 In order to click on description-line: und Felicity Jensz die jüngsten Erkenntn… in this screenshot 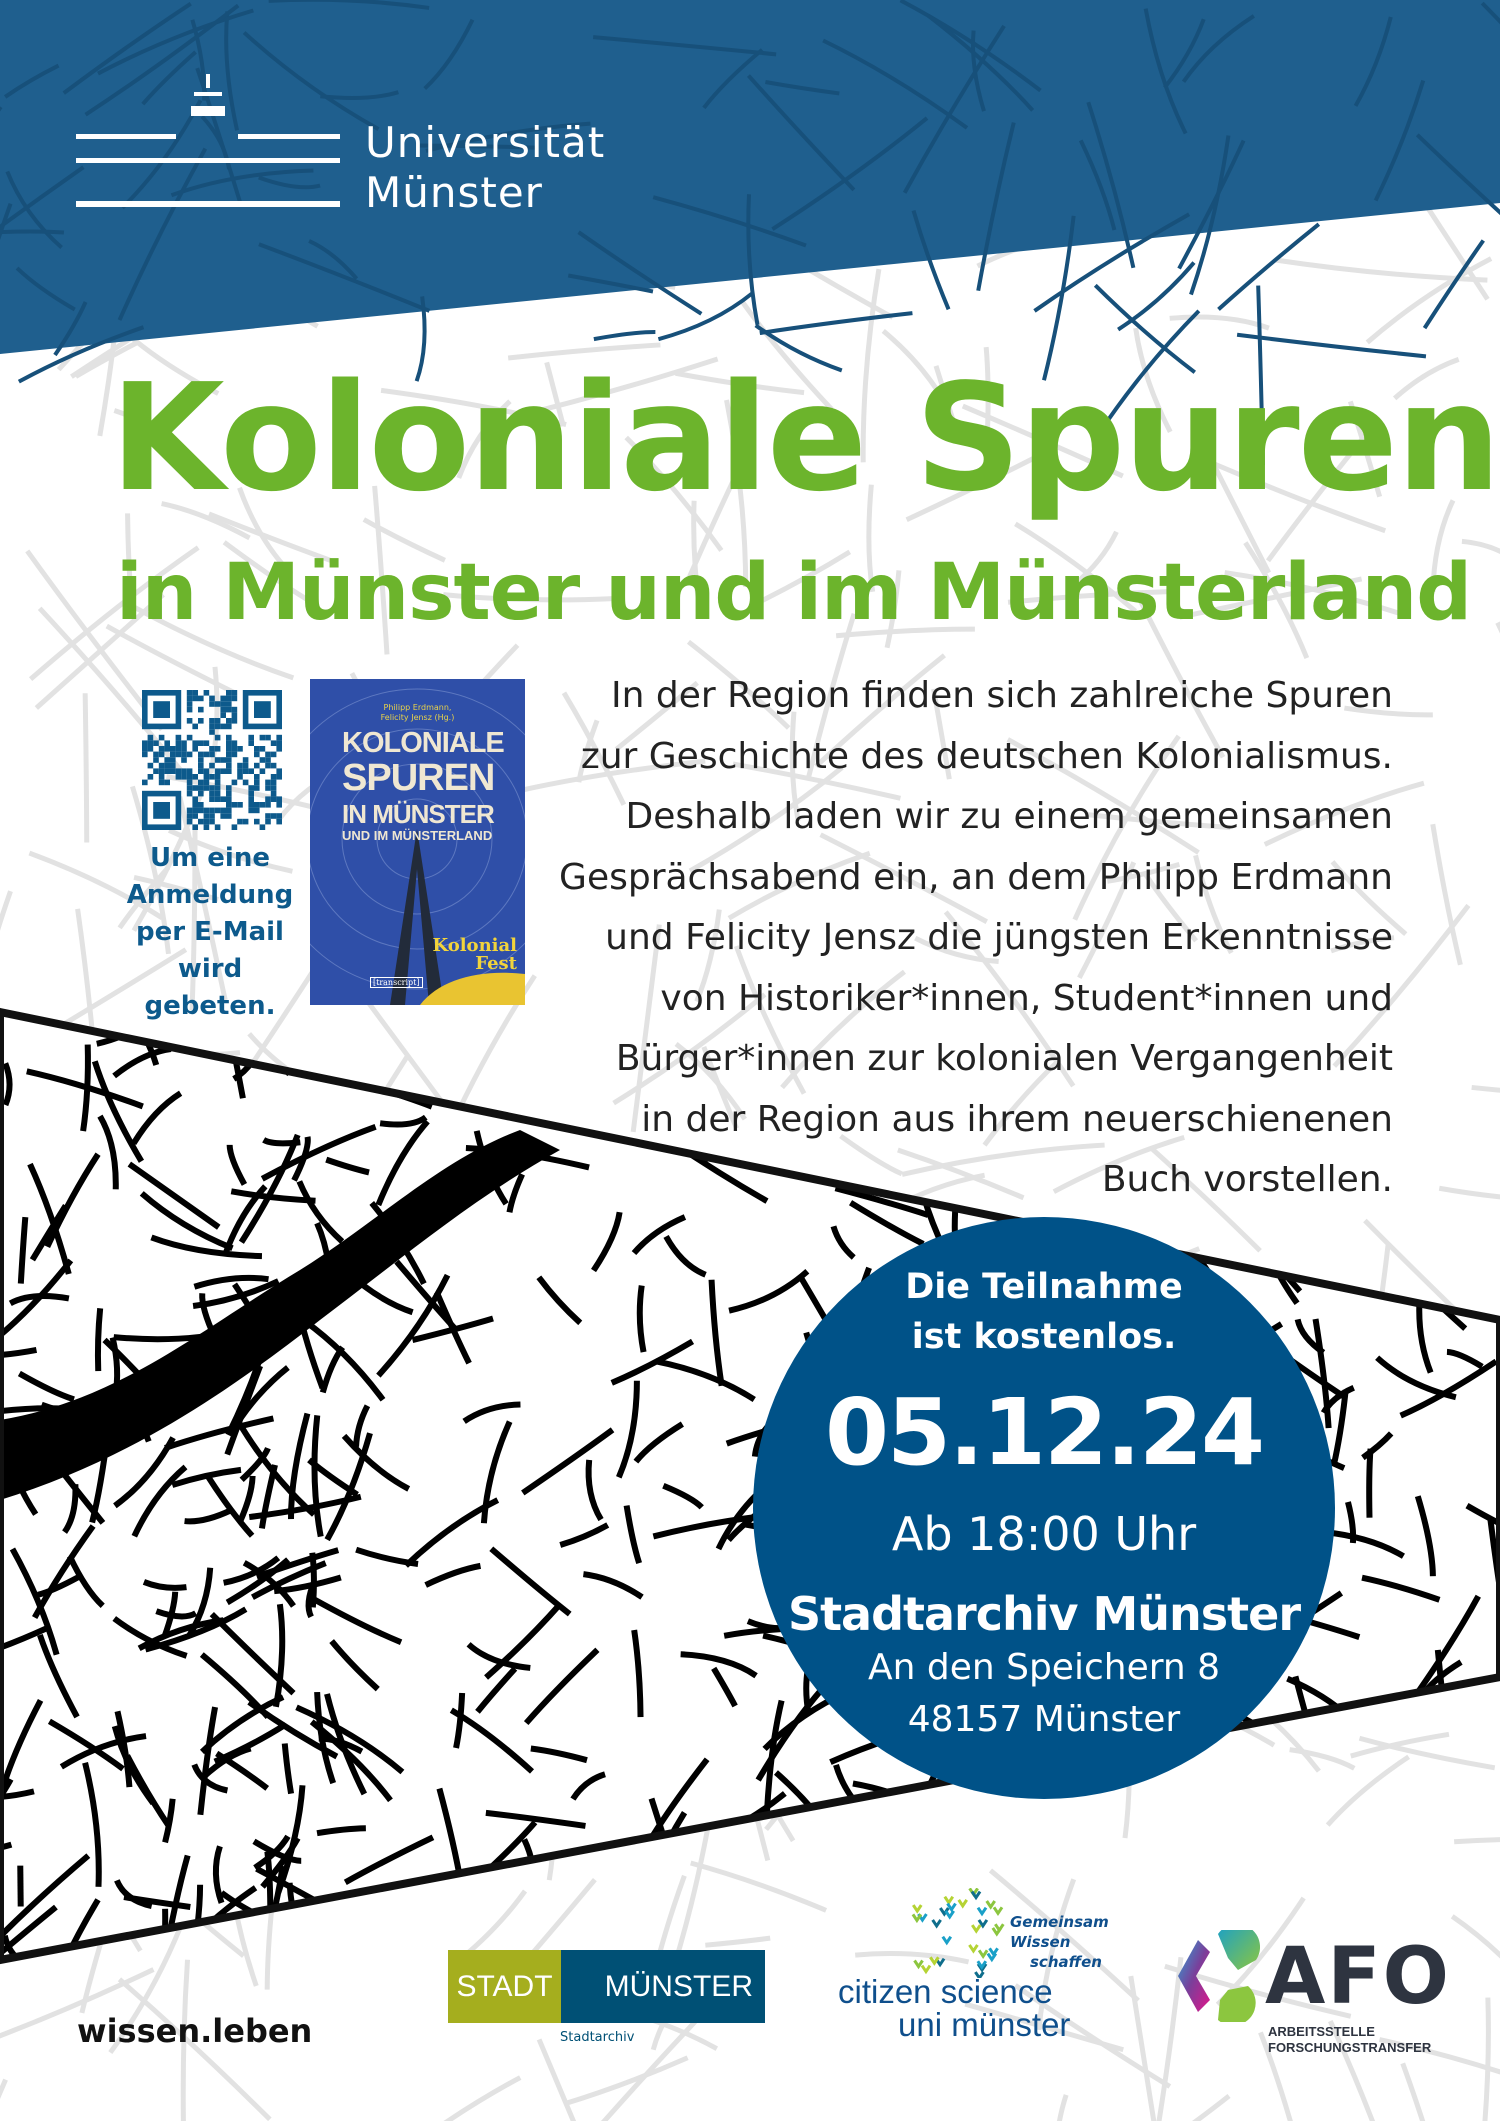, I will do `click(999, 937)`.